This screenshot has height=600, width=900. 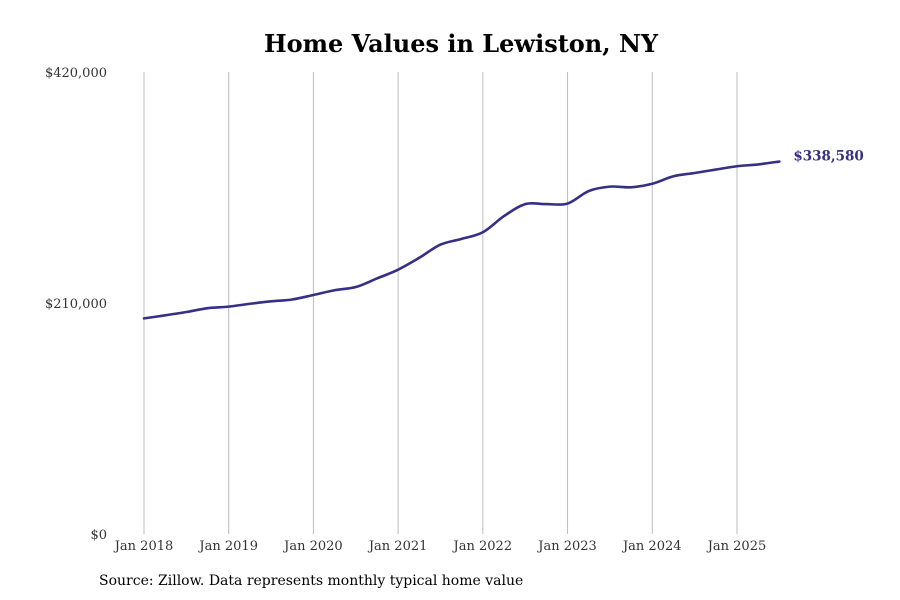 I want to click on y-tick-label: $210,000, so click(x=76, y=304).